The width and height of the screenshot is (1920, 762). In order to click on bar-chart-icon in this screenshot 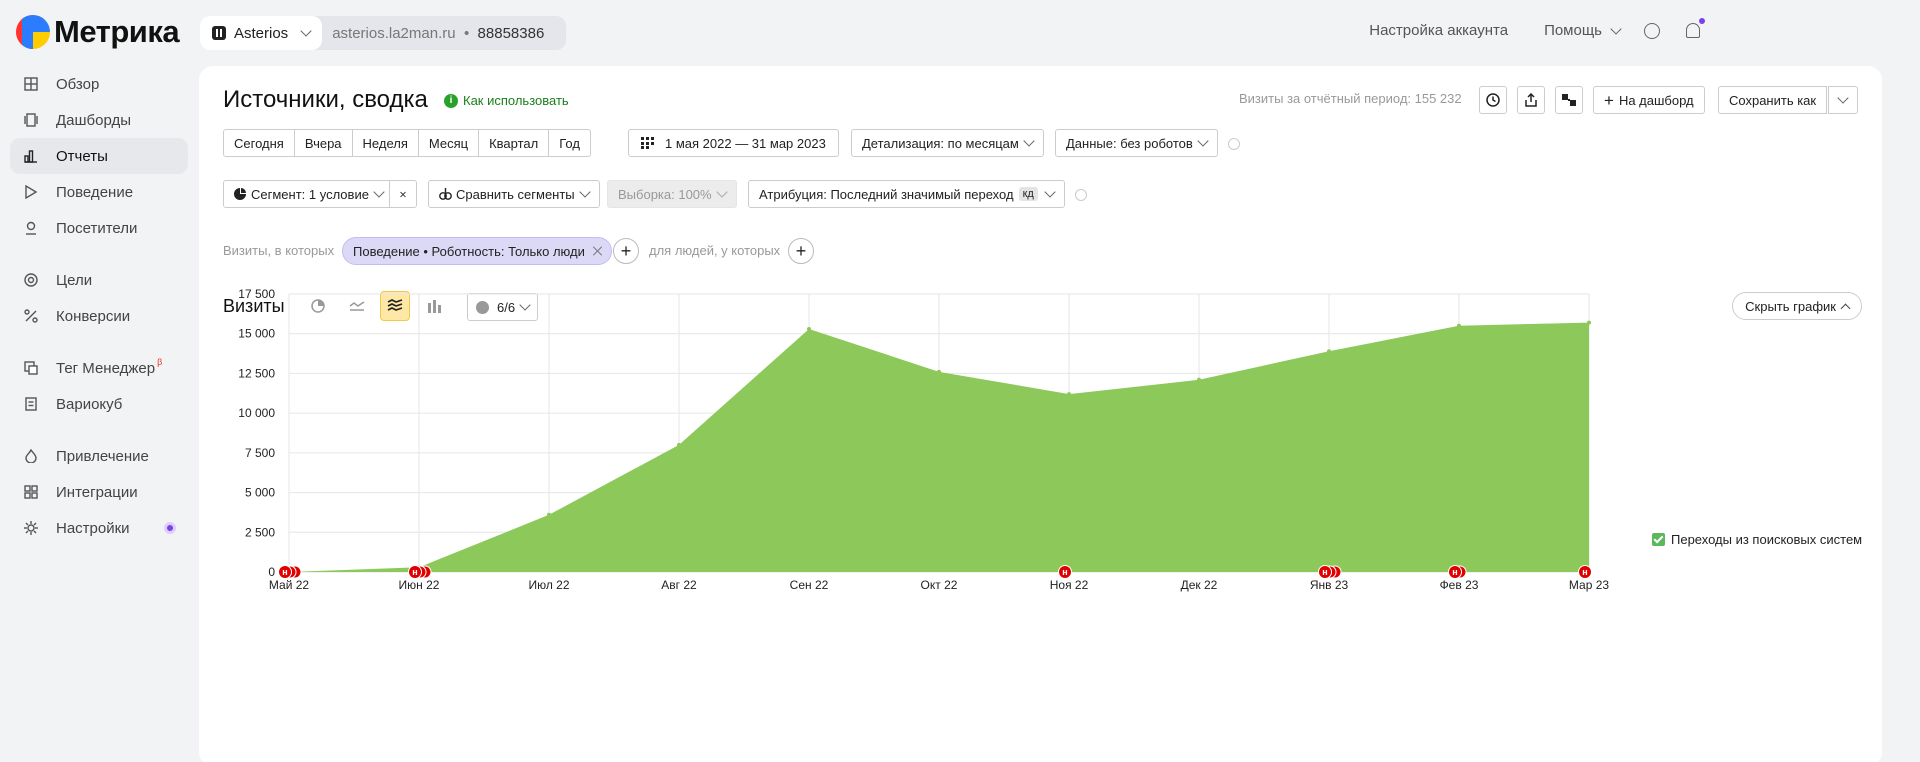, I will do `click(434, 306)`.